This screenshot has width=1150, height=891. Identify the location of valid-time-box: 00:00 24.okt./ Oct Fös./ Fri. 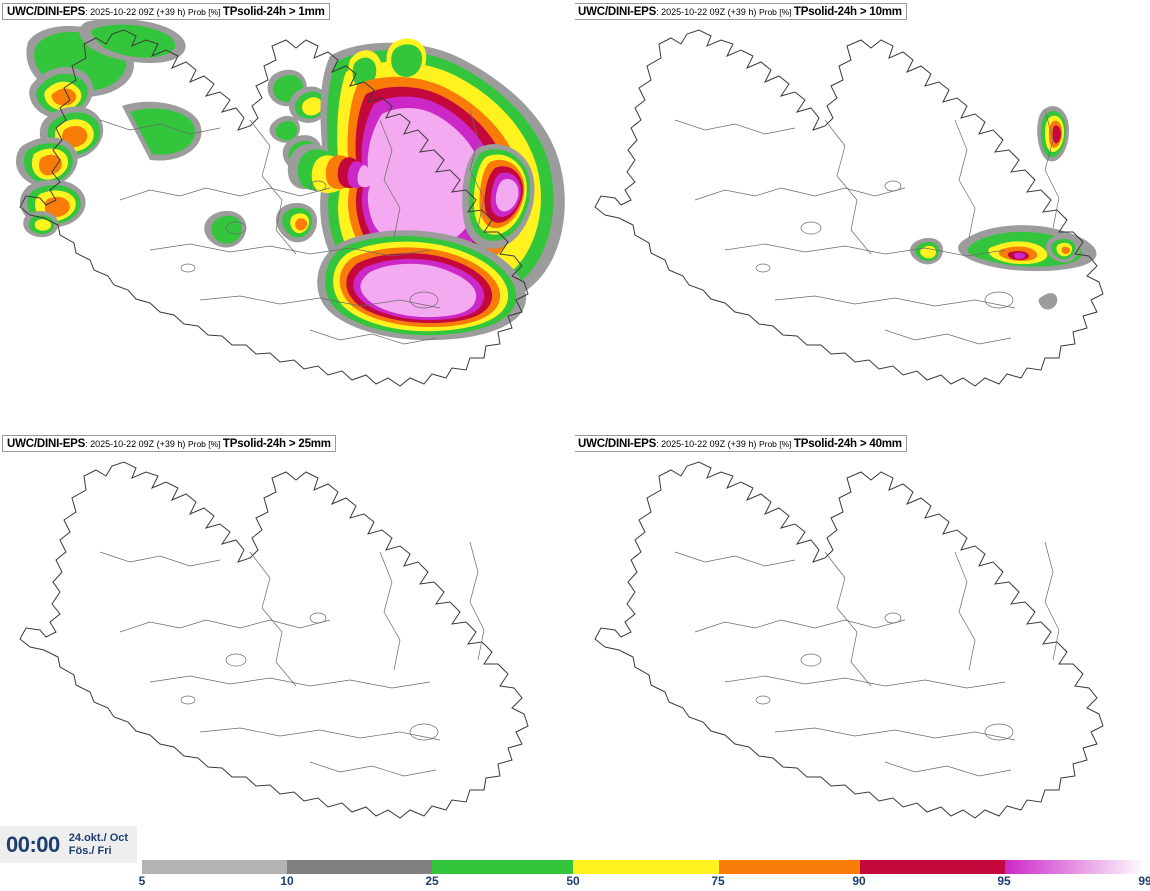
(68, 844).